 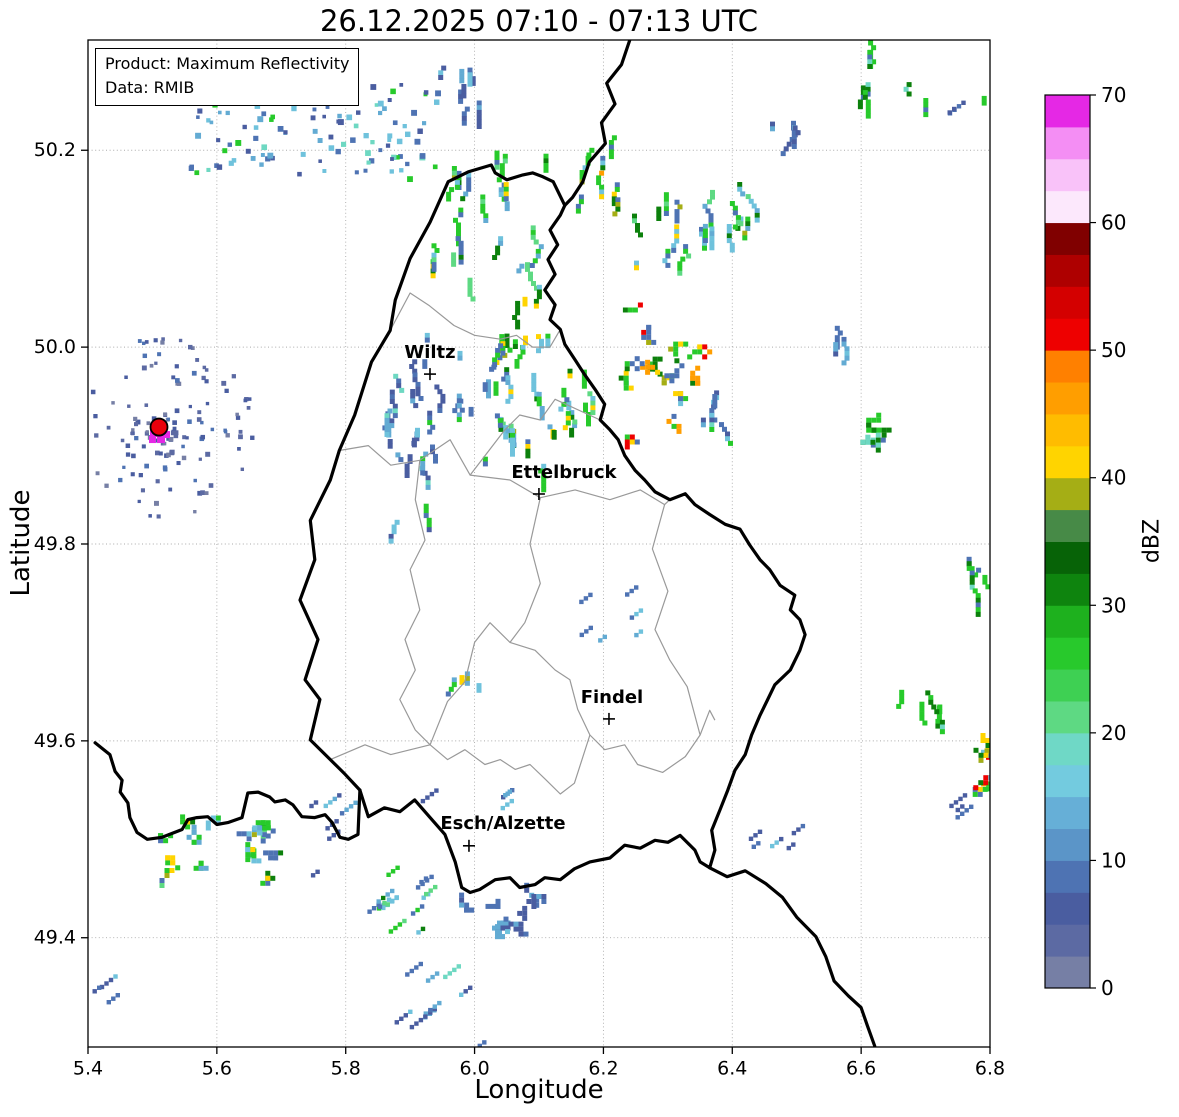 I want to click on y-tick-label: 49.4, so click(x=55, y=938).